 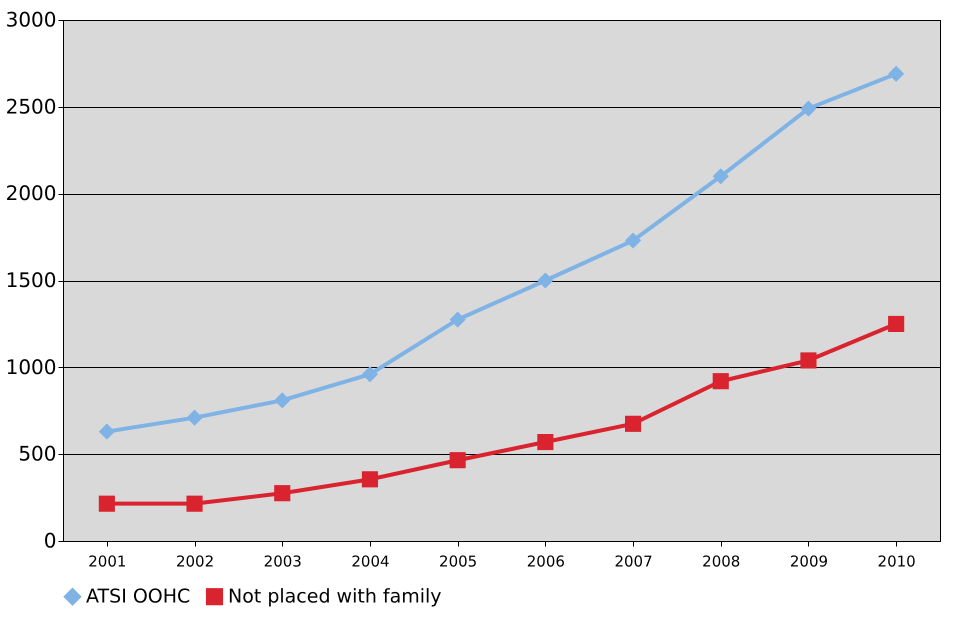 I want to click on y-tick-label: 2000, so click(x=31, y=193).